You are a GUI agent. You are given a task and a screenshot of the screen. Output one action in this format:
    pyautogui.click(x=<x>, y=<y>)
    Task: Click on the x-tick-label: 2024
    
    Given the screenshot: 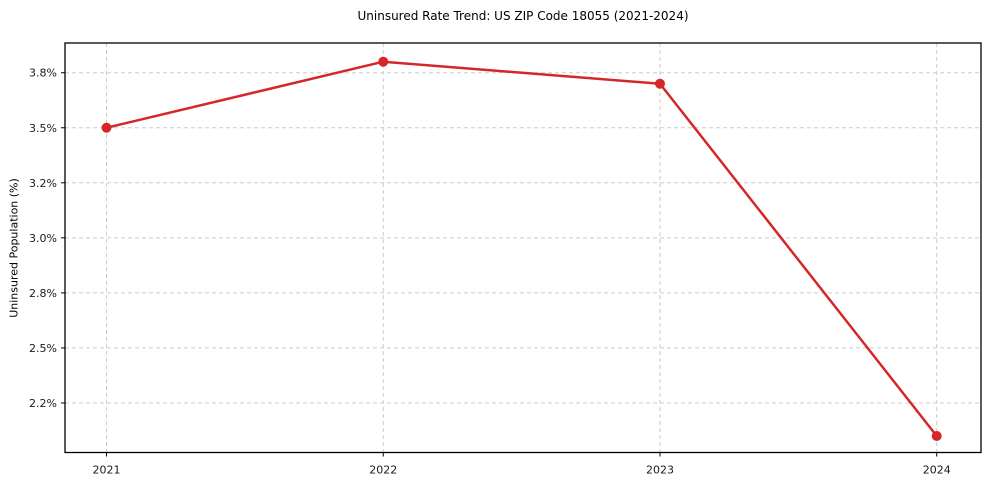 What is the action you would take?
    pyautogui.click(x=937, y=470)
    